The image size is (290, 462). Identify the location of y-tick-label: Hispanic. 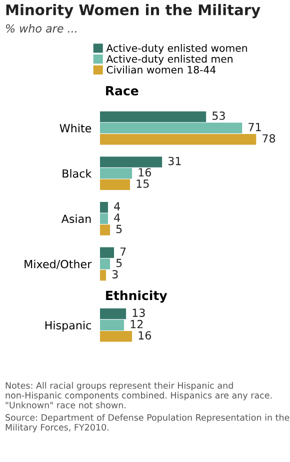
(68, 326).